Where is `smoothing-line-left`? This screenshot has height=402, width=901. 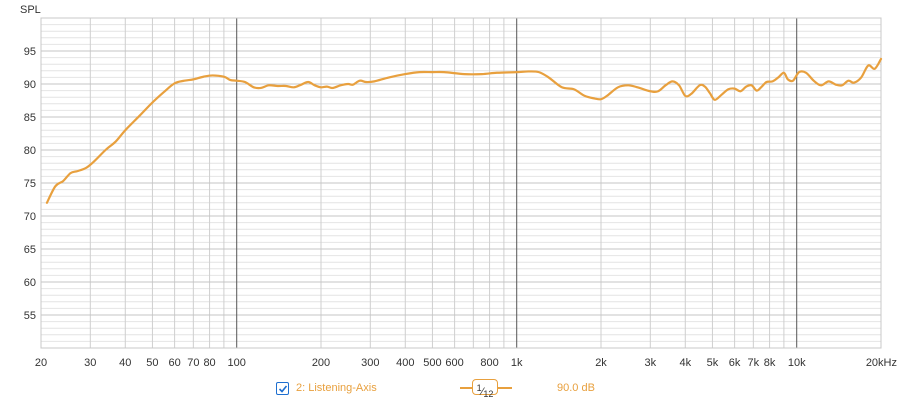
smoothing-line-left is located at coordinates (466, 388).